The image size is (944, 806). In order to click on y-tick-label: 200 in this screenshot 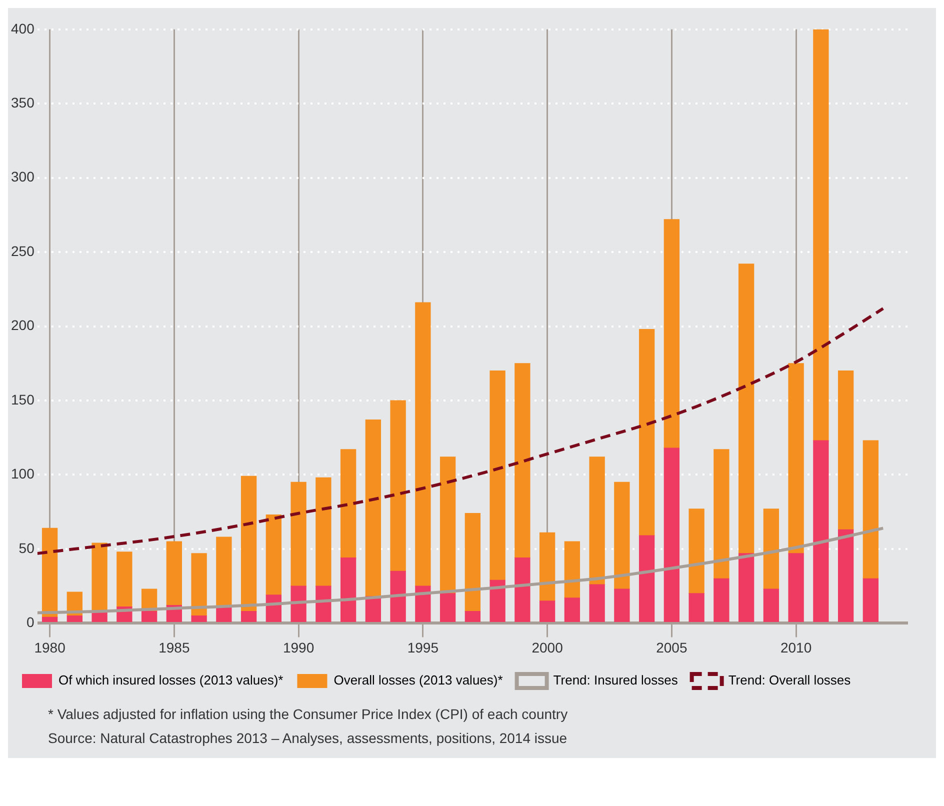, I will do `click(23, 325)`.